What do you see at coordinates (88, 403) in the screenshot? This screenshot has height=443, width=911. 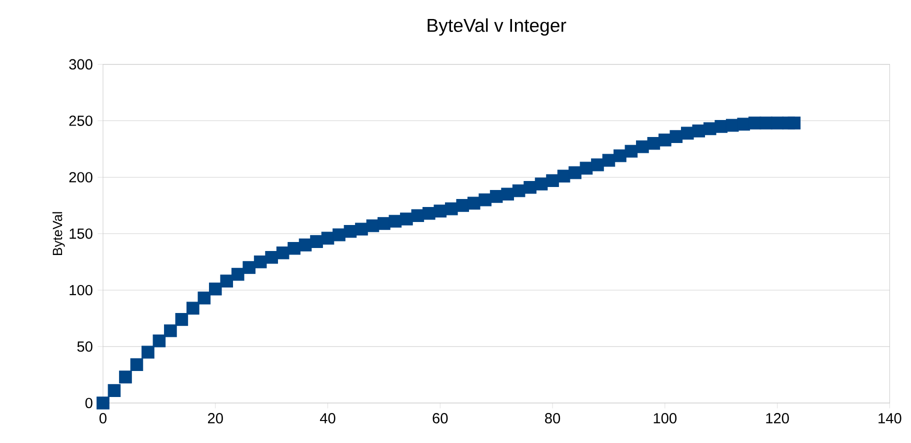 I see `y-tick-label: 0` at bounding box center [88, 403].